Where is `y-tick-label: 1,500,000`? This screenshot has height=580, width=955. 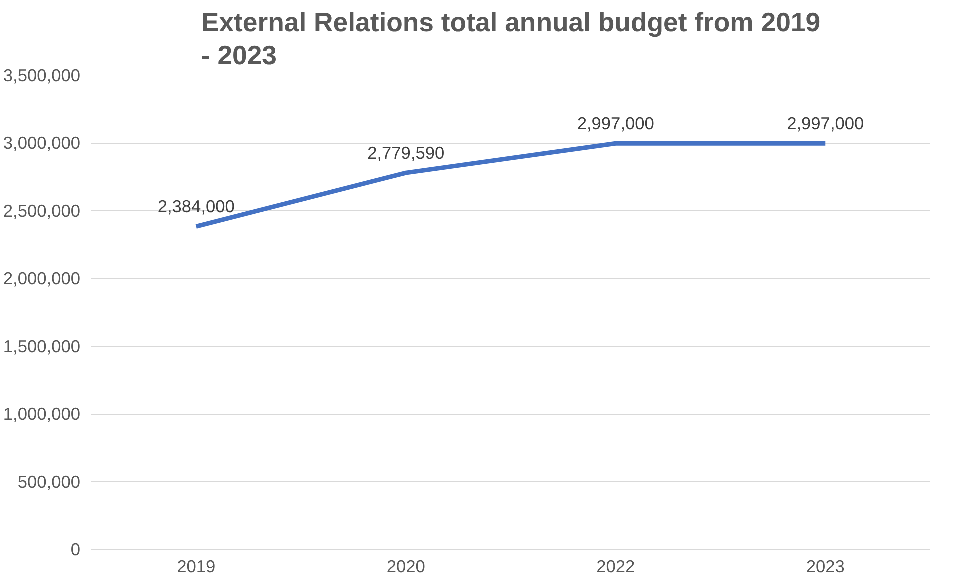 y-tick-label: 1,500,000 is located at coordinates (42, 346).